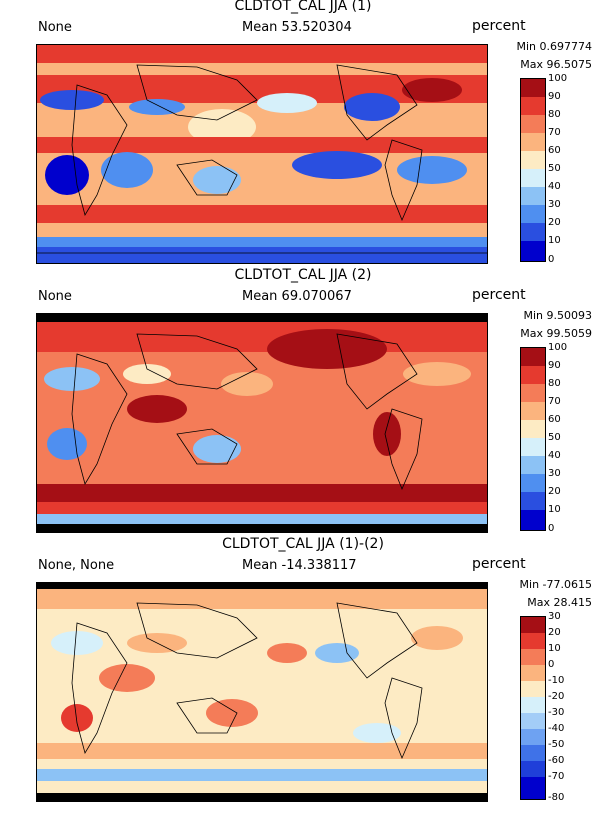  What do you see at coordinates (76, 565) in the screenshot?
I see `panel-left-label: None, None` at bounding box center [76, 565].